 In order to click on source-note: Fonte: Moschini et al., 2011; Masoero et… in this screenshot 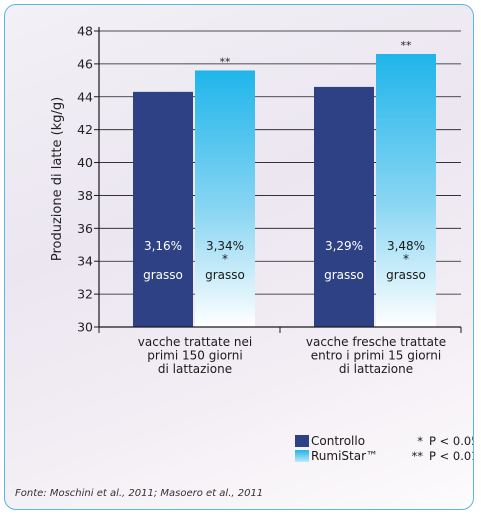, I will do `click(139, 493)`.